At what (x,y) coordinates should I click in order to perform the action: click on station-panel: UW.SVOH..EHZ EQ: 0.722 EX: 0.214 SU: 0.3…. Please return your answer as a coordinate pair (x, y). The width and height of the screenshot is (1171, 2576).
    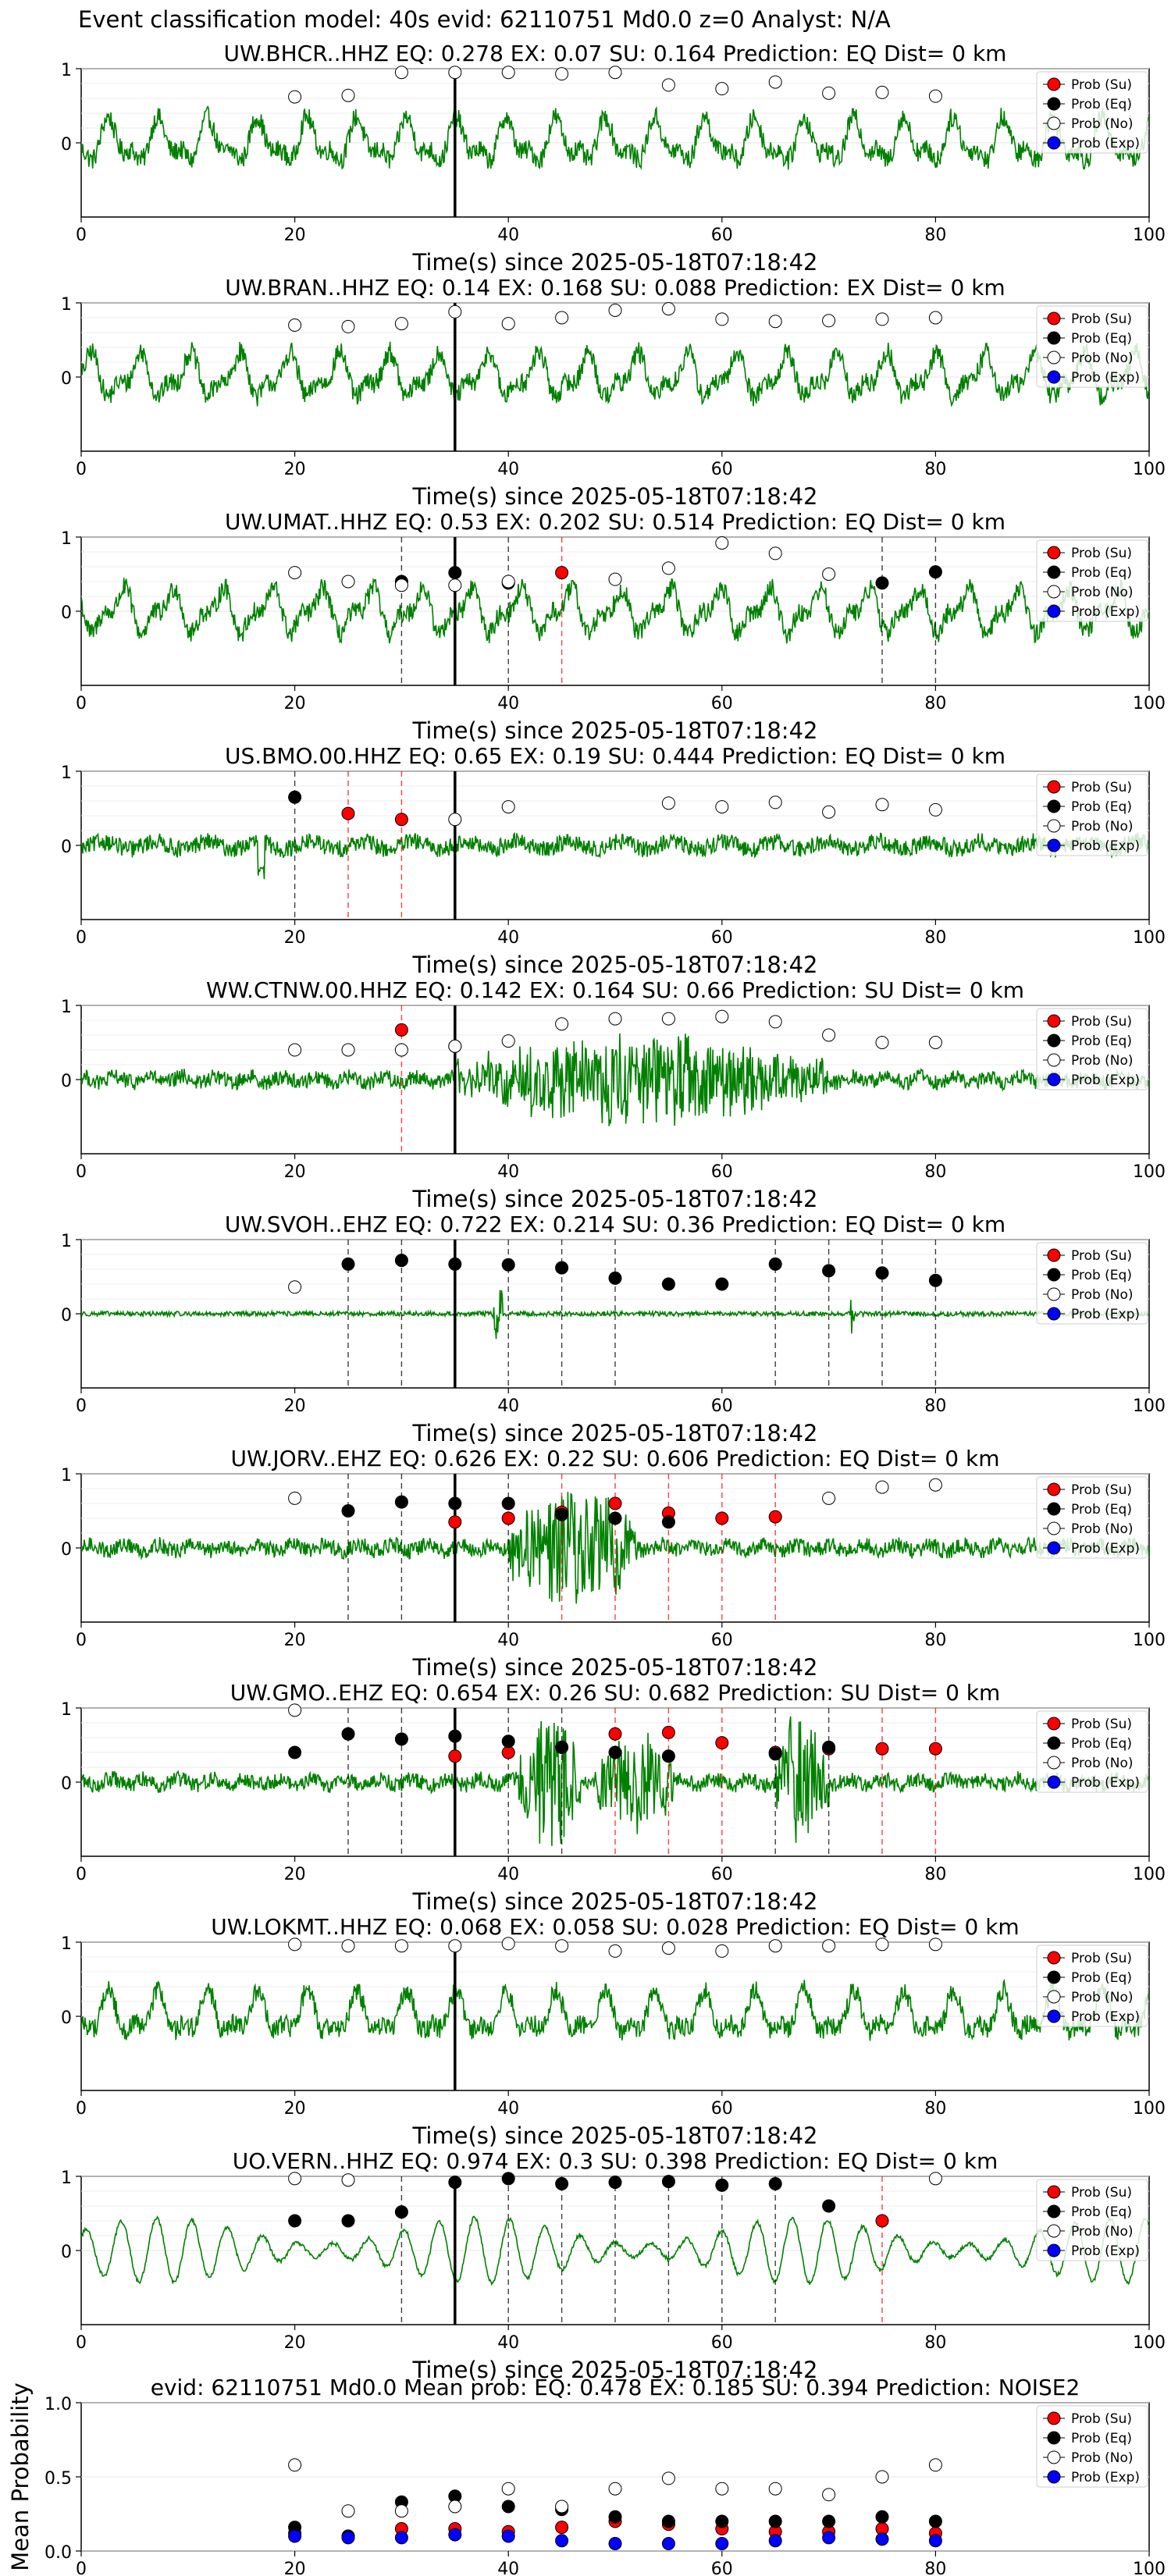
    Looking at the image, I should click on (613, 1329).